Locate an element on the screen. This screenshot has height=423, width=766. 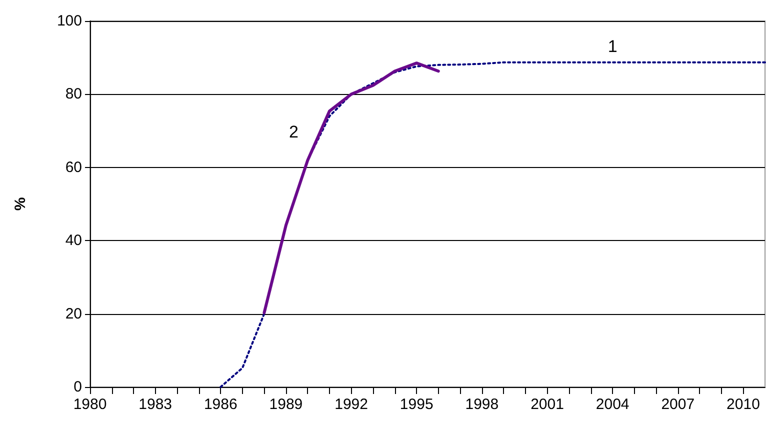
x-tick-label: 1980 is located at coordinates (90, 404).